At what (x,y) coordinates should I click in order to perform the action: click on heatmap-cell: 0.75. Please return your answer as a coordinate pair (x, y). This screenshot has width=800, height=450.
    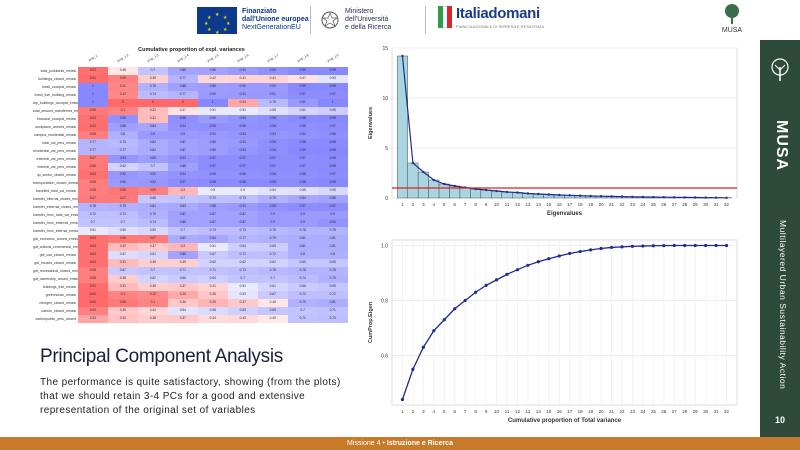
    Looking at the image, I should click on (272, 231).